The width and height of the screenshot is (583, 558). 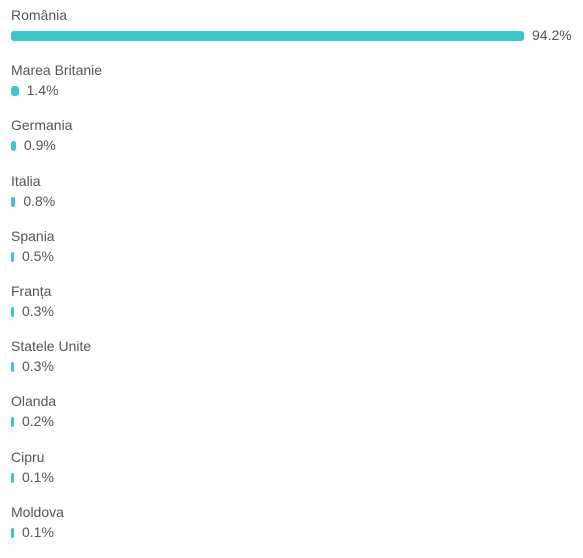 What do you see at coordinates (296, 88) in the screenshot?
I see `bar-row: Marea Britanie 1.4%` at bounding box center [296, 88].